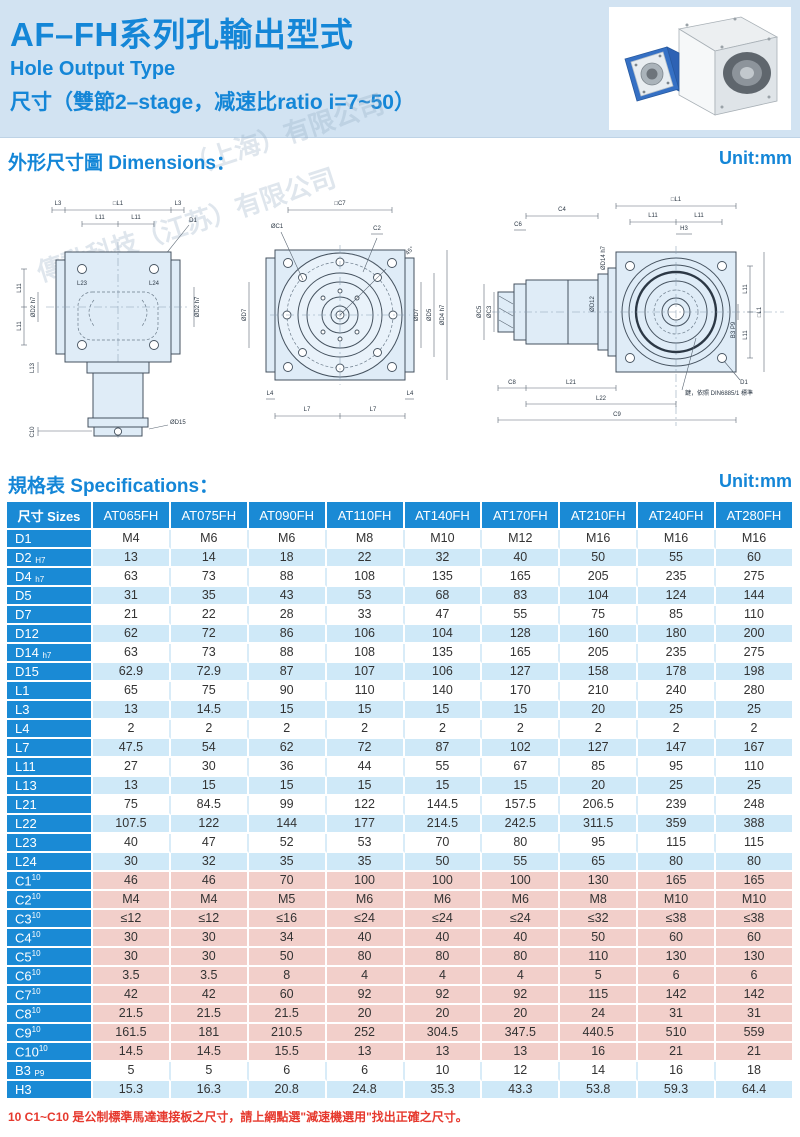 This screenshot has height=1137, width=800. What do you see at coordinates (490, 311) in the screenshot?
I see `dim-label: ØC3` at bounding box center [490, 311].